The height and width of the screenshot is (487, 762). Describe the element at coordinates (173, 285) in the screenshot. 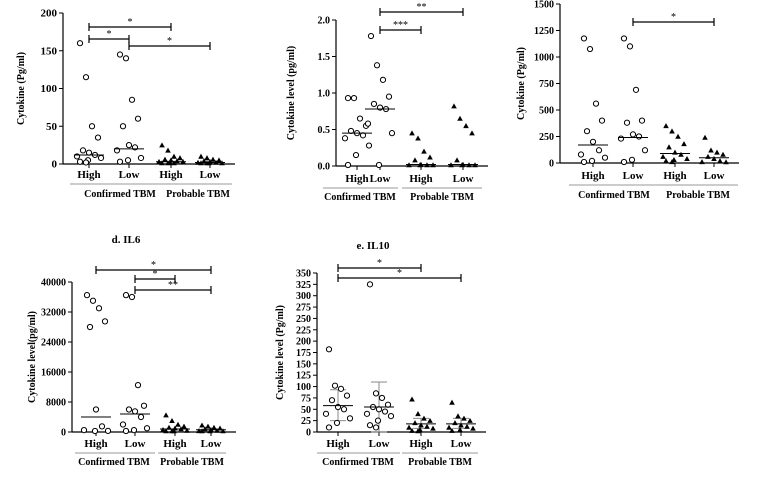

I see `significance-label: **` at that location.